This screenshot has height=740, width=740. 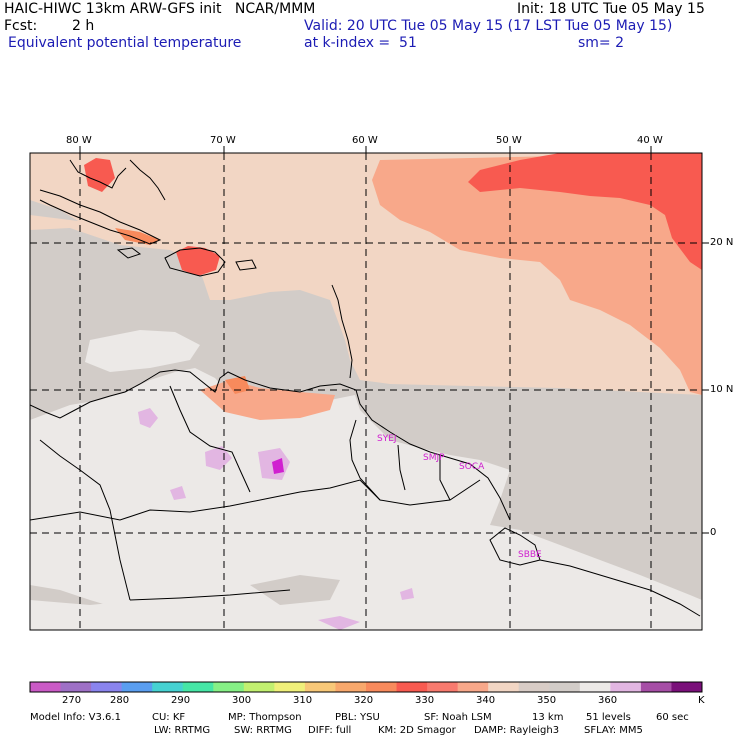 I want to click on lon-label-80w: 80 W, so click(x=79, y=140).